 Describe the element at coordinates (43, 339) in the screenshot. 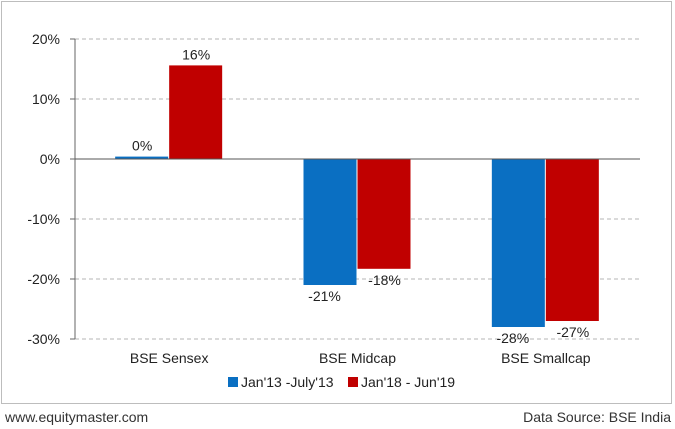

I see `y-tick-label: -30%` at that location.